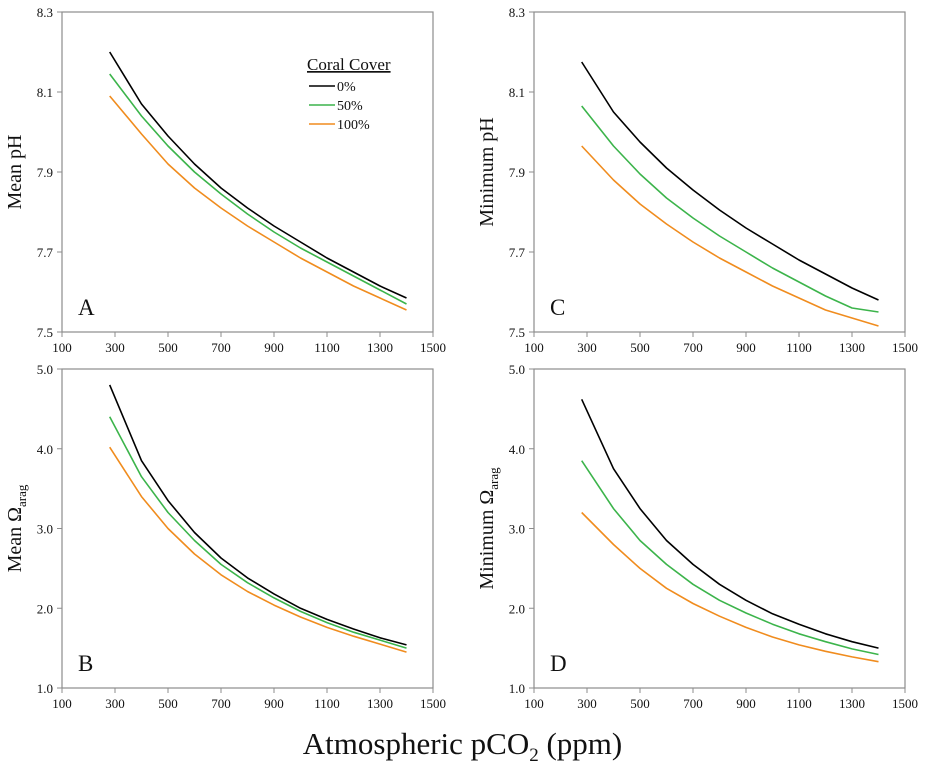 The height and width of the screenshot is (775, 925). What do you see at coordinates (517, 369) in the screenshot?
I see `y-tick-label-d: 5.0` at bounding box center [517, 369].